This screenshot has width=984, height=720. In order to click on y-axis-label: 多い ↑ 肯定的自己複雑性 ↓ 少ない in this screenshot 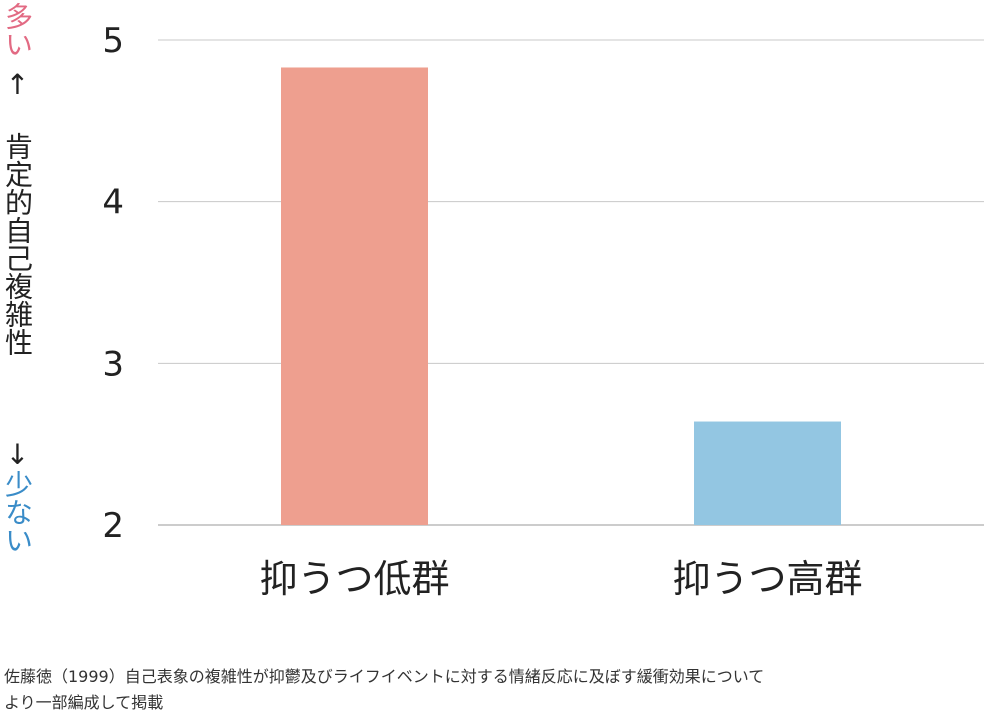, I will do `click(18, 300)`.